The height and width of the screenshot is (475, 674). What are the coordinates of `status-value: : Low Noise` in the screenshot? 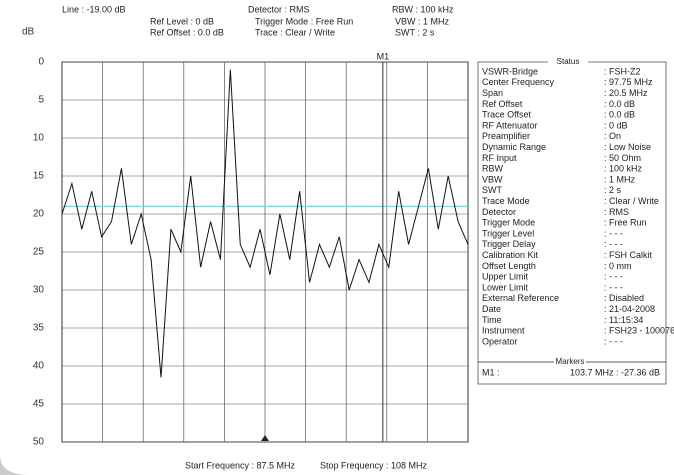 It's located at (627, 147).